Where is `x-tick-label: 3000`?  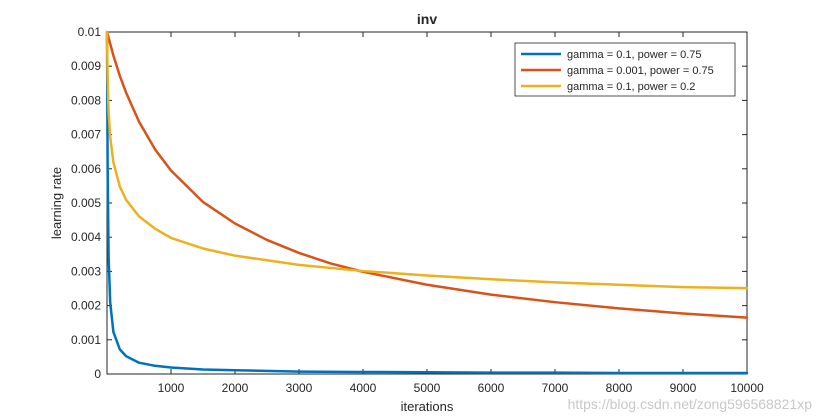 x-tick-label: 3000 is located at coordinates (299, 388).